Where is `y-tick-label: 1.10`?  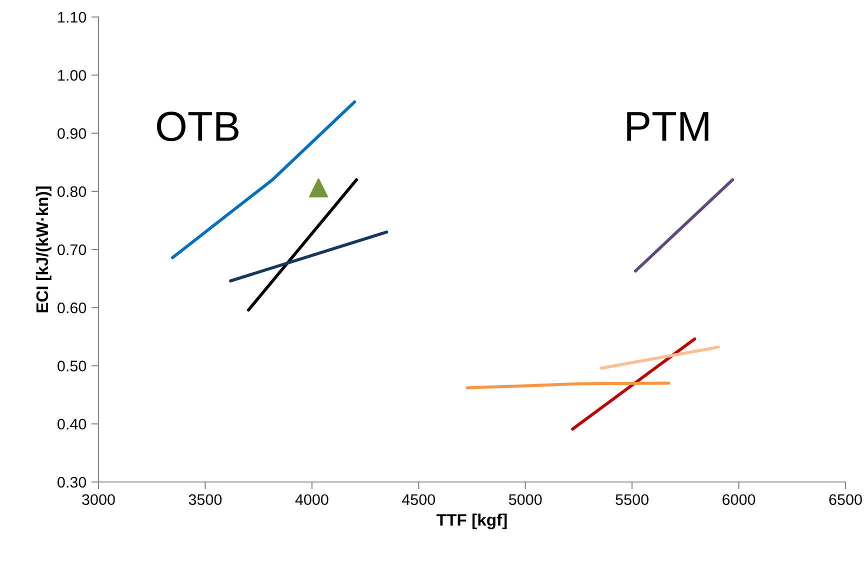
y-tick-label: 1.10 is located at coordinates (72, 17).